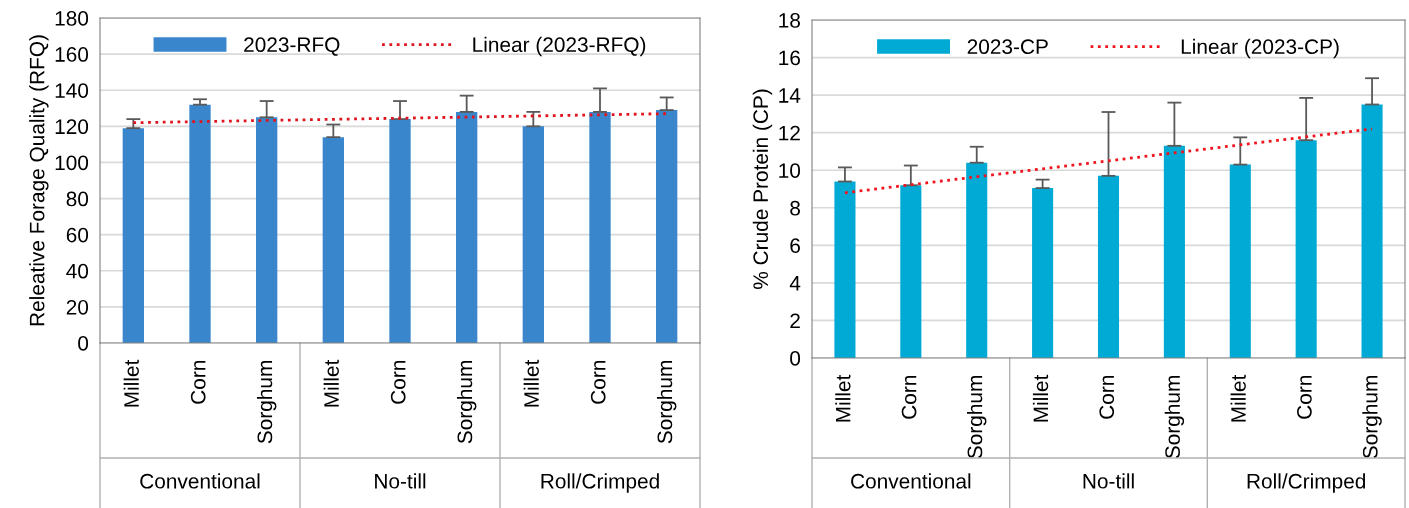 The width and height of the screenshot is (1409, 508). What do you see at coordinates (790, 95) in the screenshot?
I see `y-tick-label: 14` at bounding box center [790, 95].